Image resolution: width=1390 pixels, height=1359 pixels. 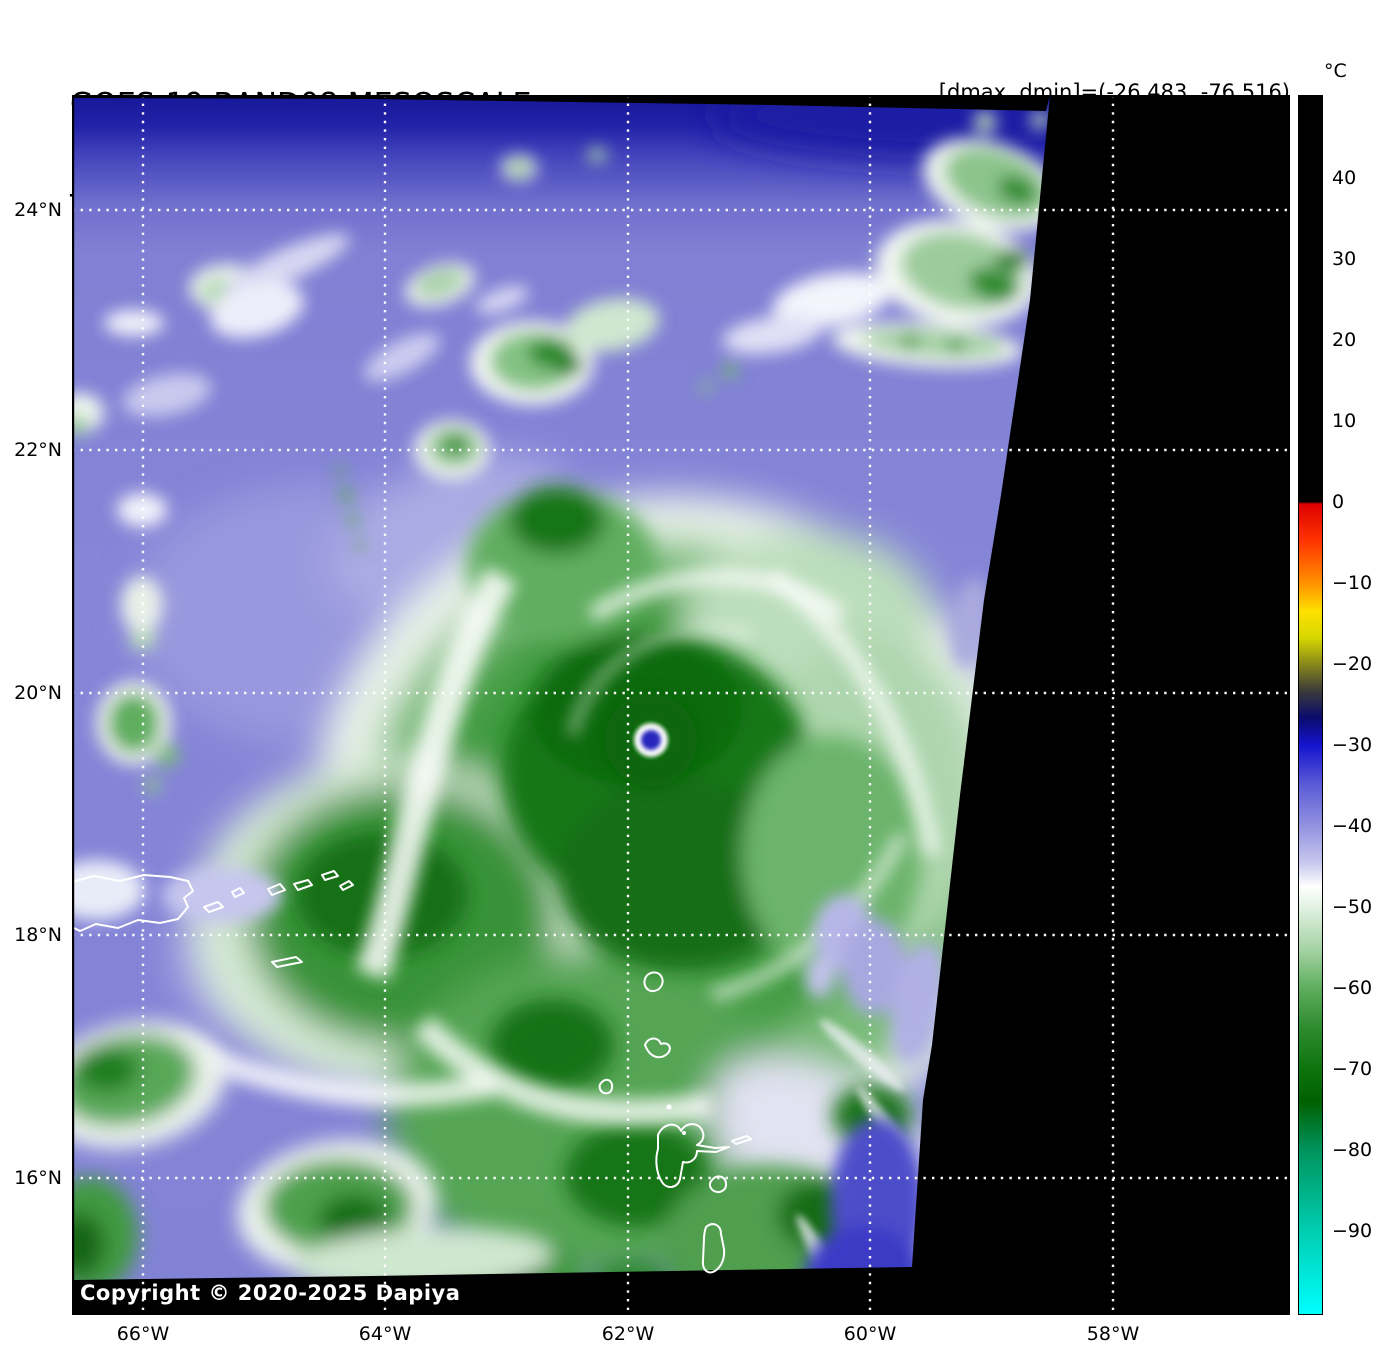 What do you see at coordinates (38, 450) in the screenshot?
I see `lat-tick-label: 22°N` at bounding box center [38, 450].